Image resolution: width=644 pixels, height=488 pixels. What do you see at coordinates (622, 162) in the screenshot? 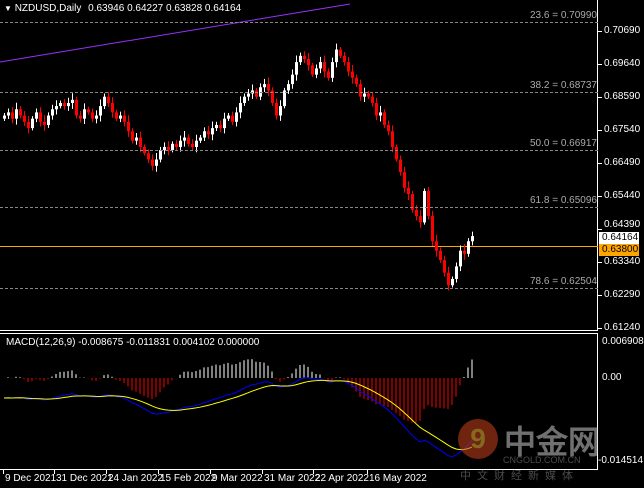
I see `price-label: 0.66490` at bounding box center [622, 162].